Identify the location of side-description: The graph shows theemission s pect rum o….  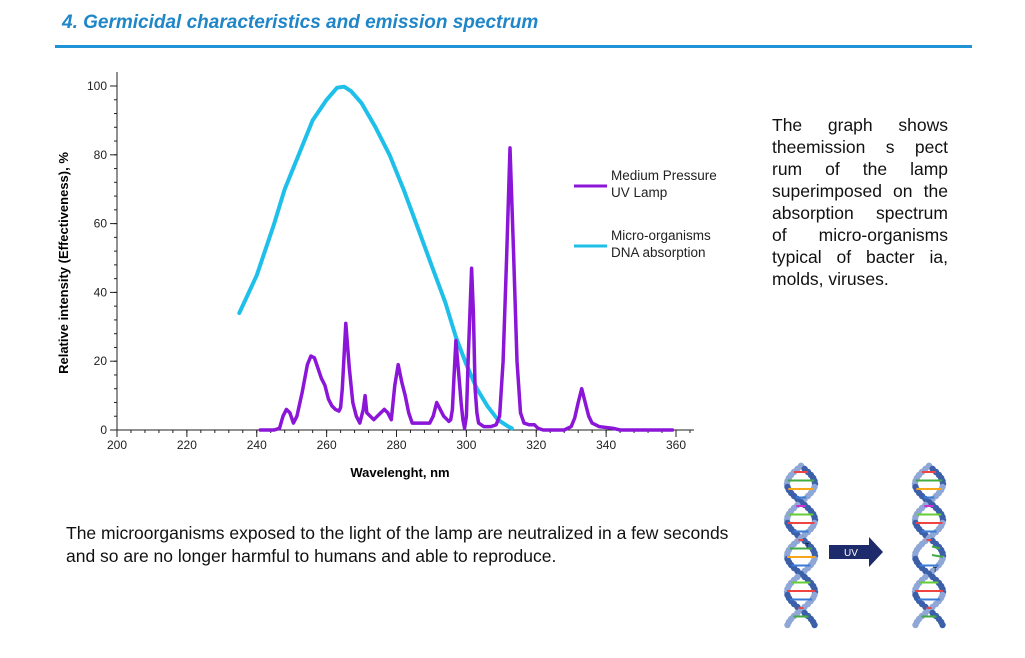
(860, 202).